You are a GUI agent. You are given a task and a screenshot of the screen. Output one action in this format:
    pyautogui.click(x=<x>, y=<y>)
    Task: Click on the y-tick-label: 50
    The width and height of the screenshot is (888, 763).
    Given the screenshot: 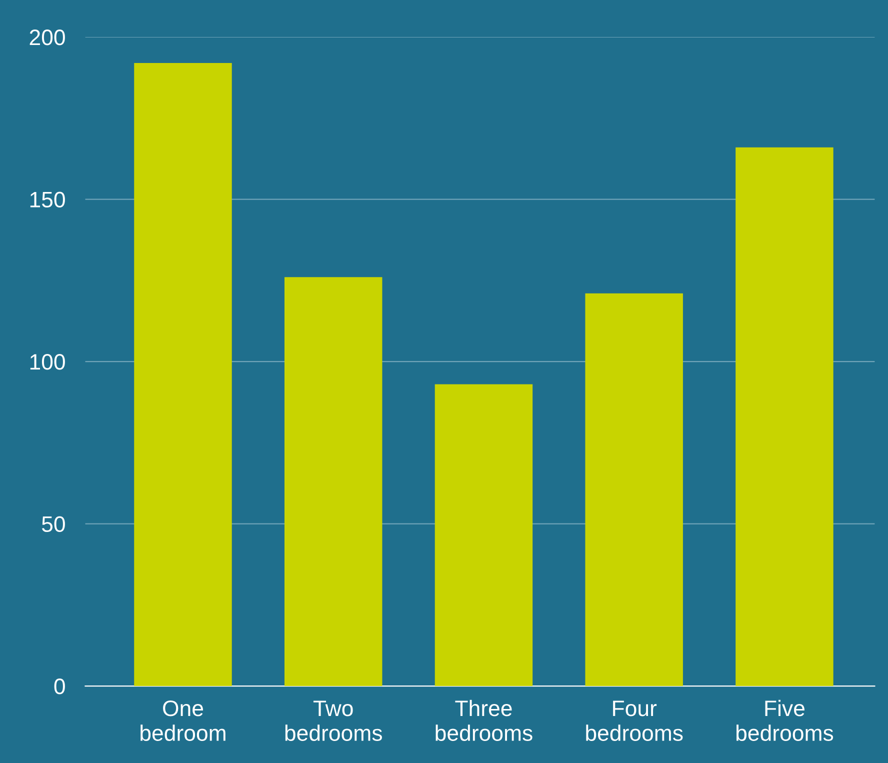 What is the action you would take?
    pyautogui.click(x=53, y=524)
    